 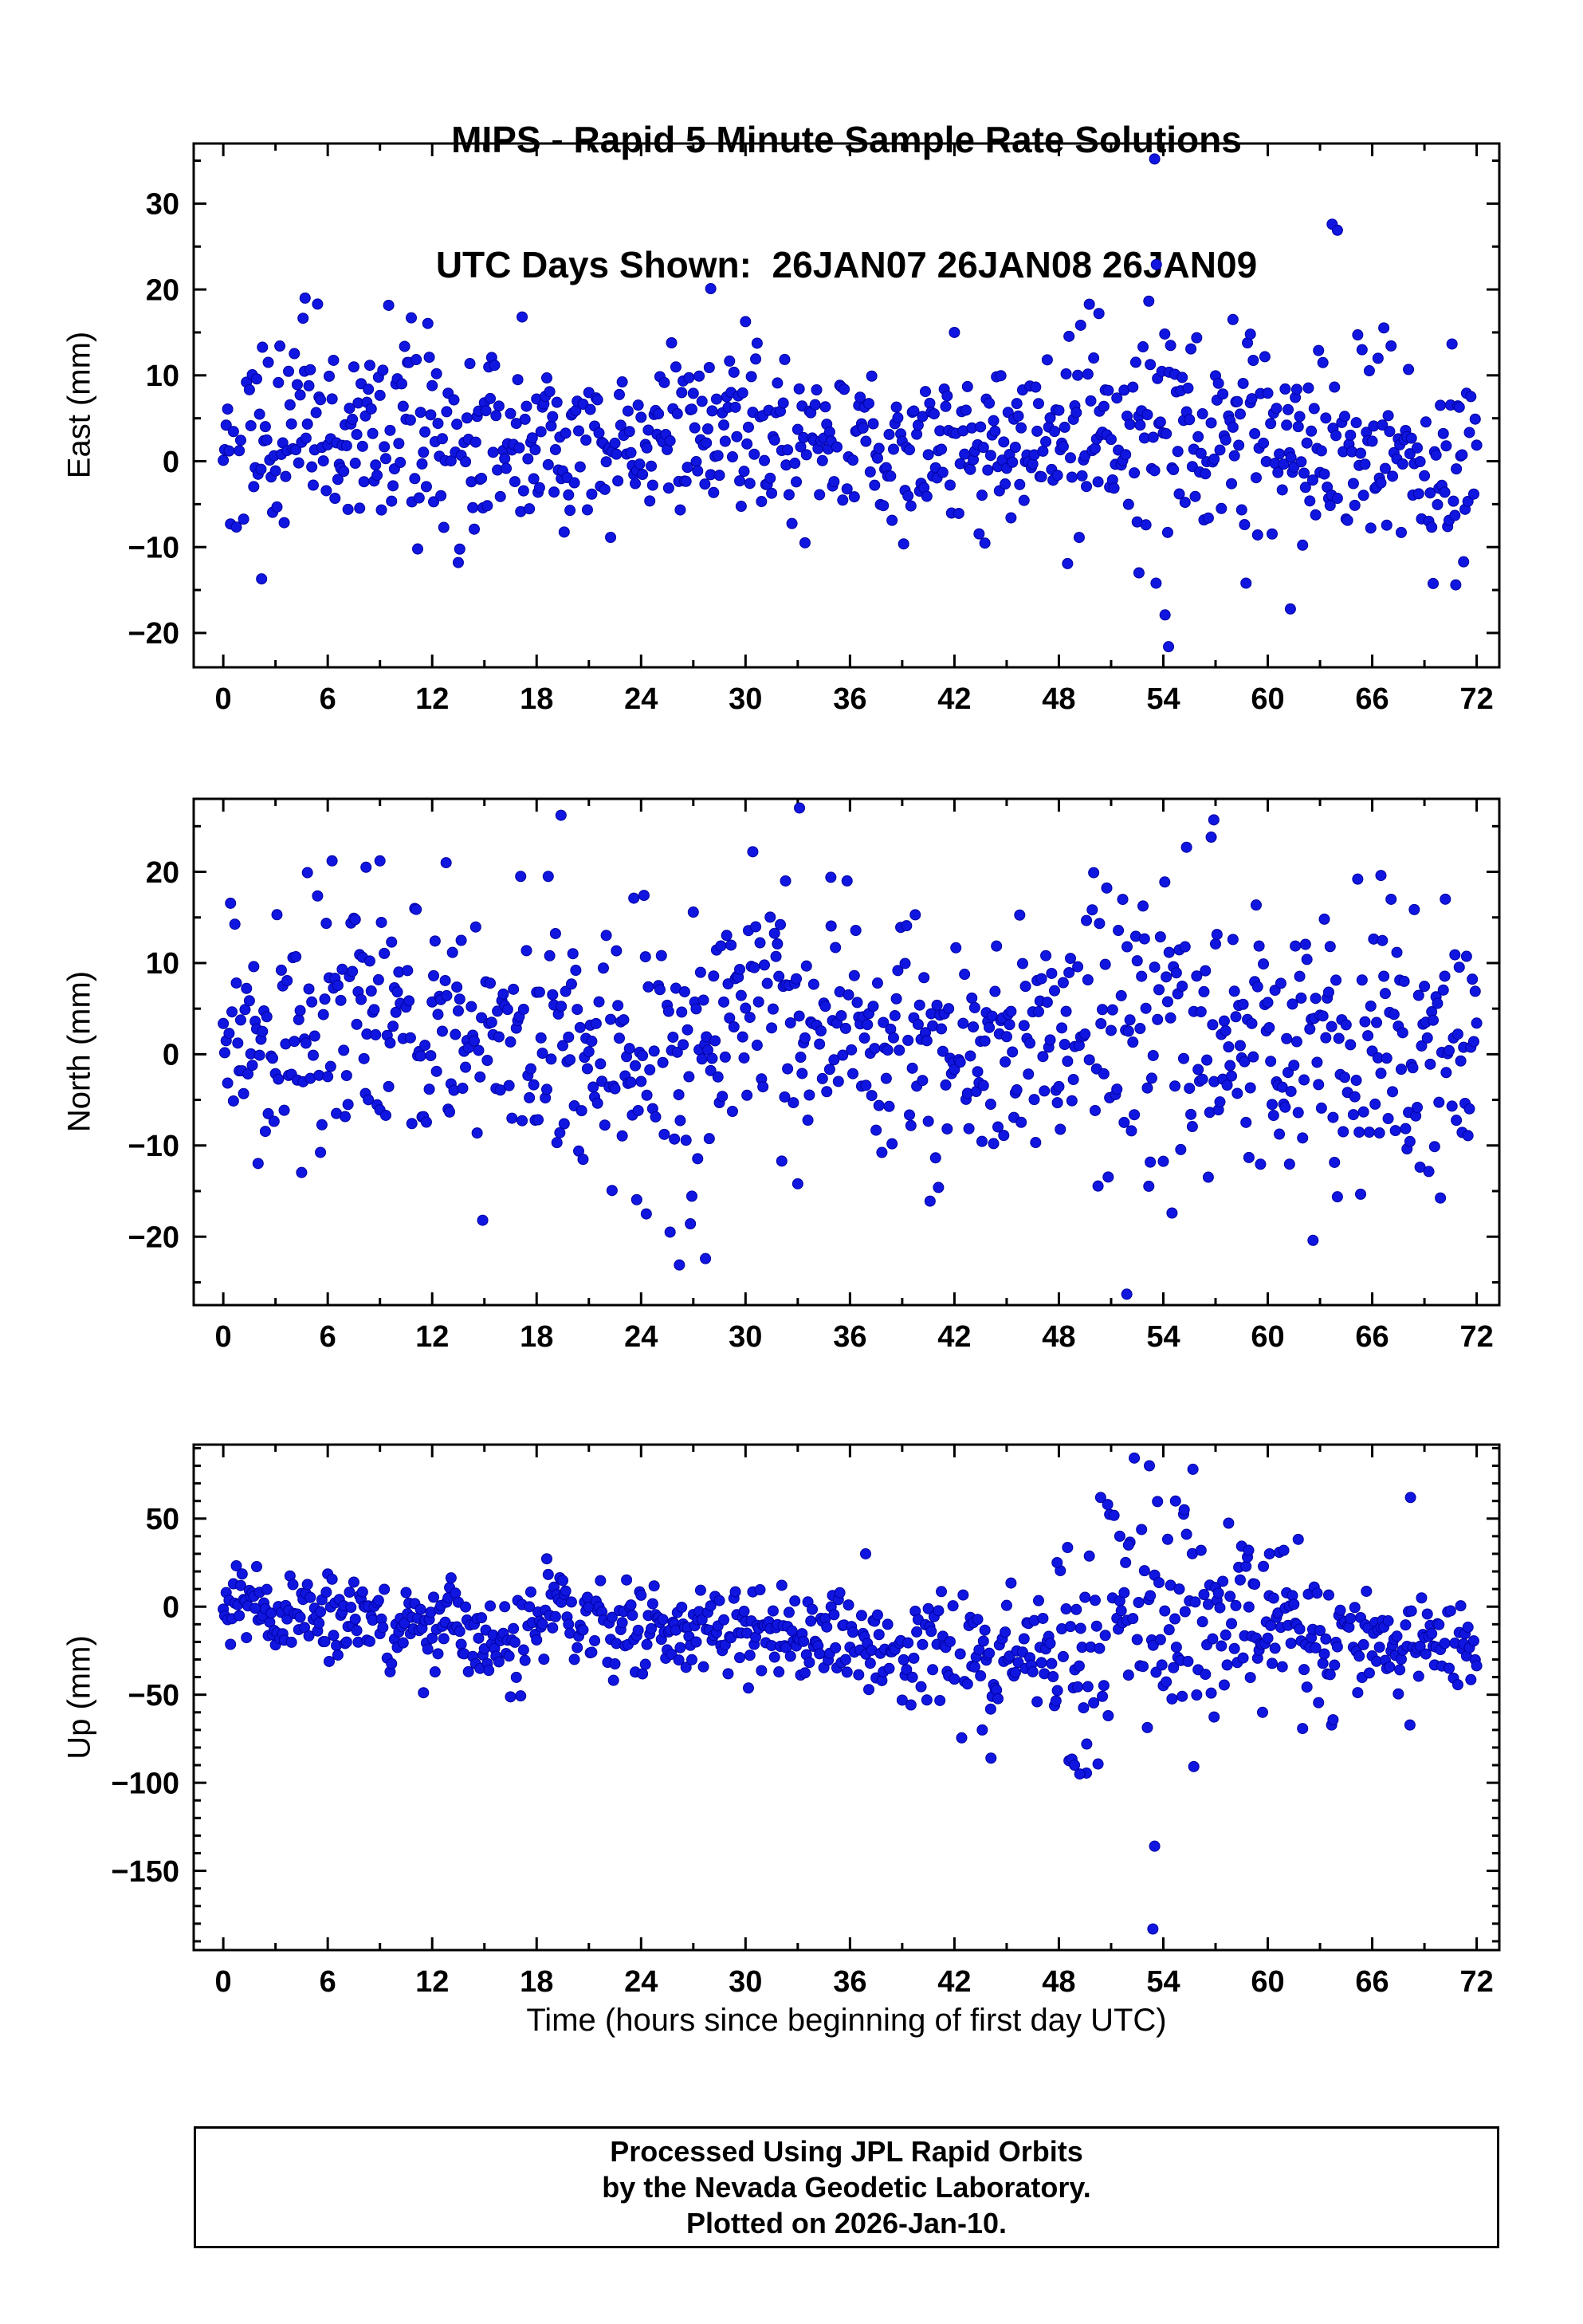 What do you see at coordinates (1163, 699) in the screenshot?
I see `x-tick-label: 54` at bounding box center [1163, 699].